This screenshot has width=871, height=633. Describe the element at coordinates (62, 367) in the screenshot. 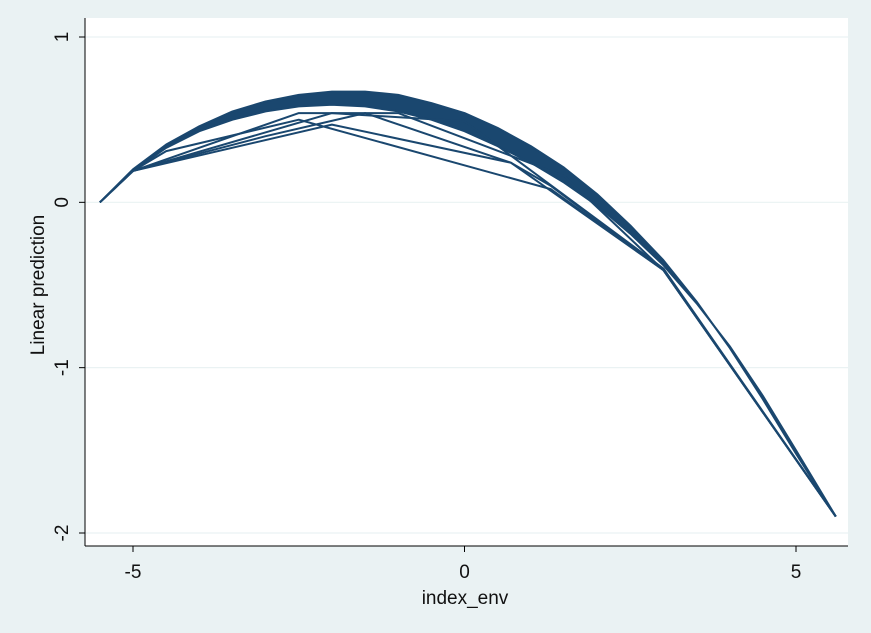

I see `y-tick-label: -1` at that location.